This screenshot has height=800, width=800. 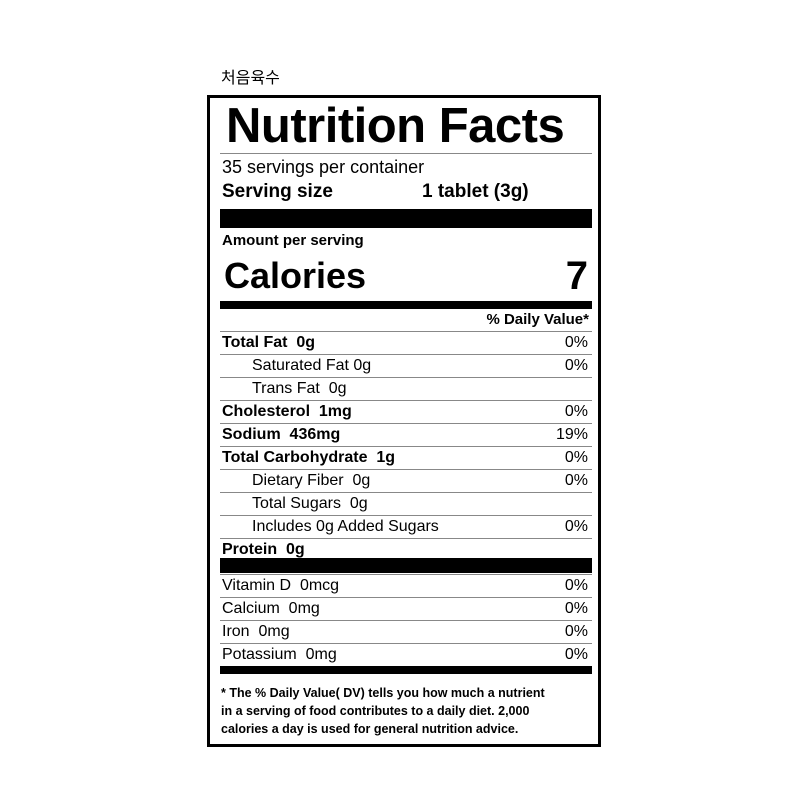 What do you see at coordinates (312, 365) in the screenshot?
I see `nutrient-name: Saturated Fat 0g` at bounding box center [312, 365].